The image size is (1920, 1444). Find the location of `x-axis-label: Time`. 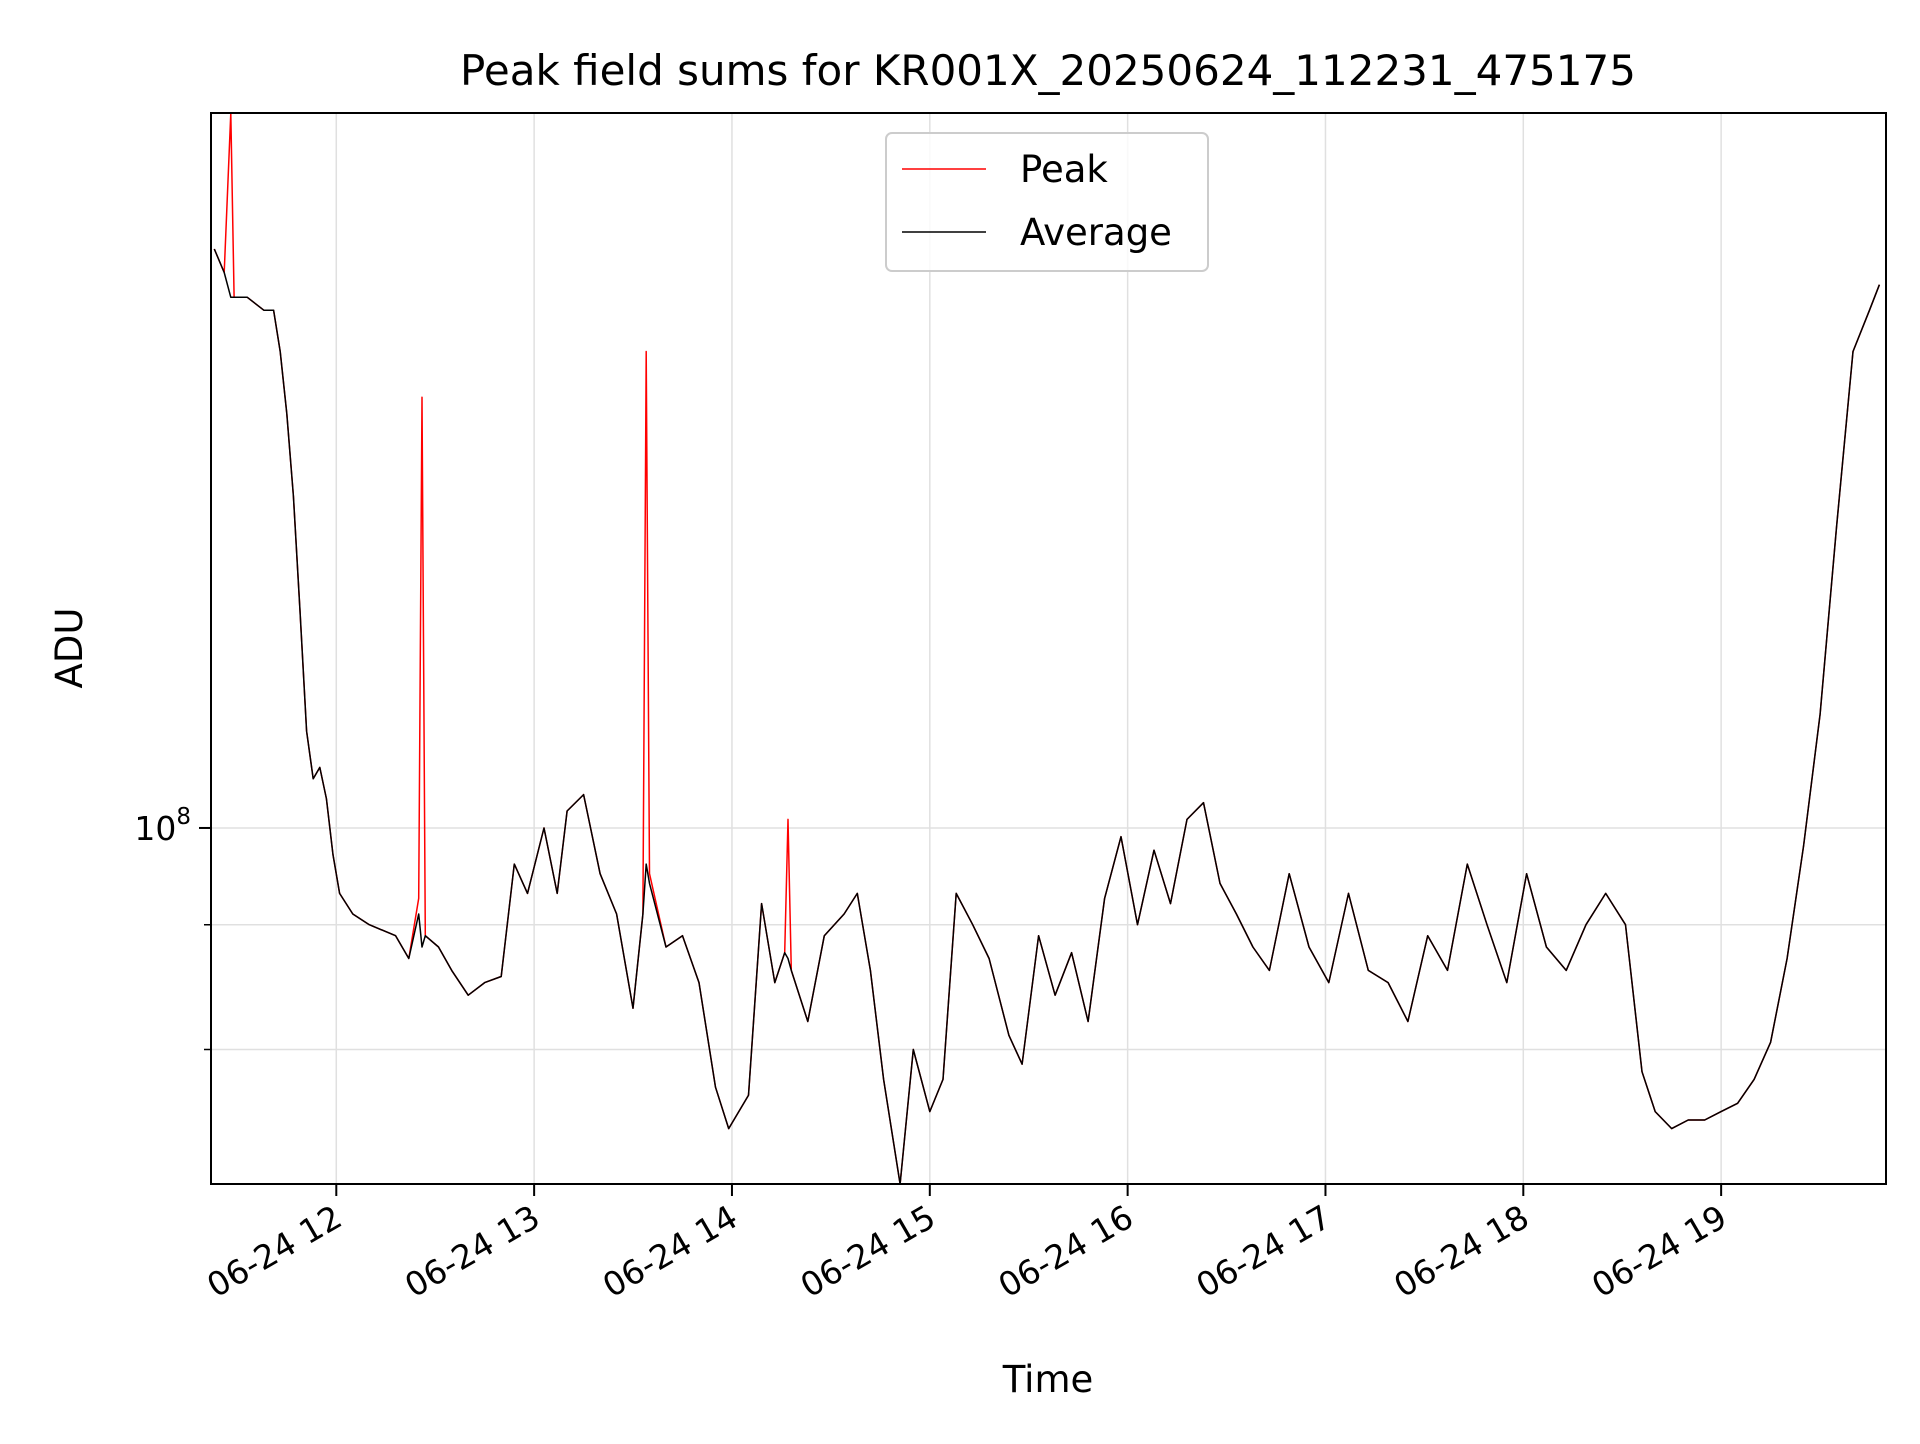

x-axis-label: Time is located at coordinates (1048, 1379).